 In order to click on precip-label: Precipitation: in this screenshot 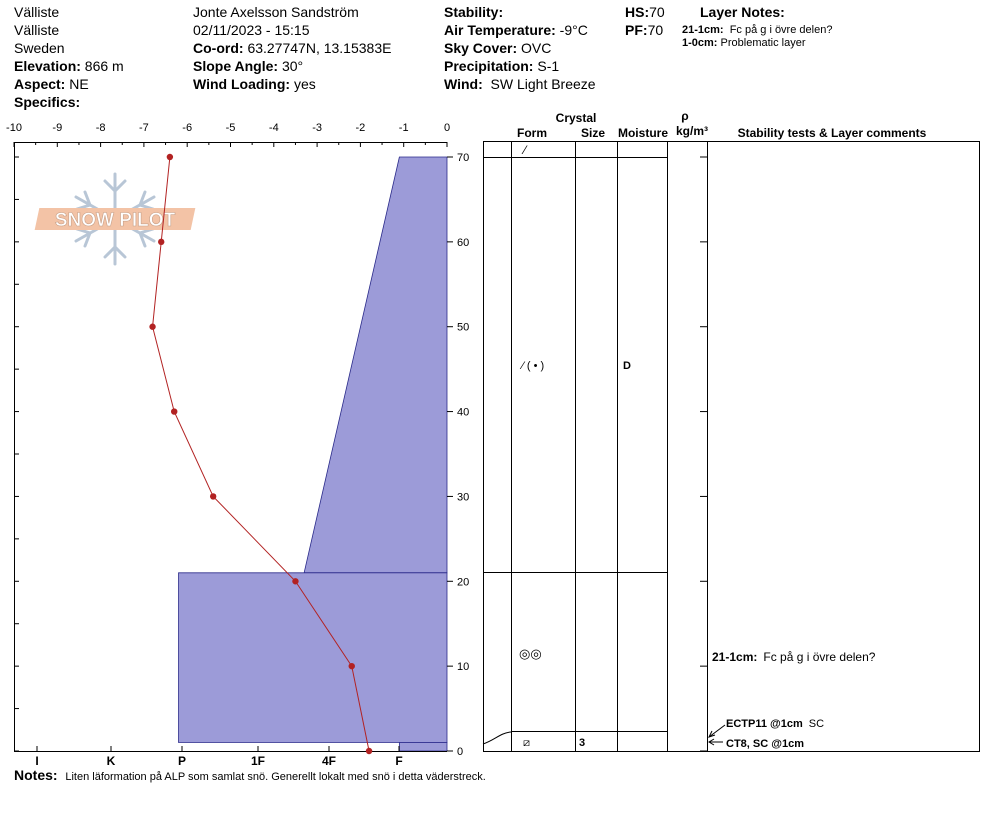, I will do `click(489, 66)`.